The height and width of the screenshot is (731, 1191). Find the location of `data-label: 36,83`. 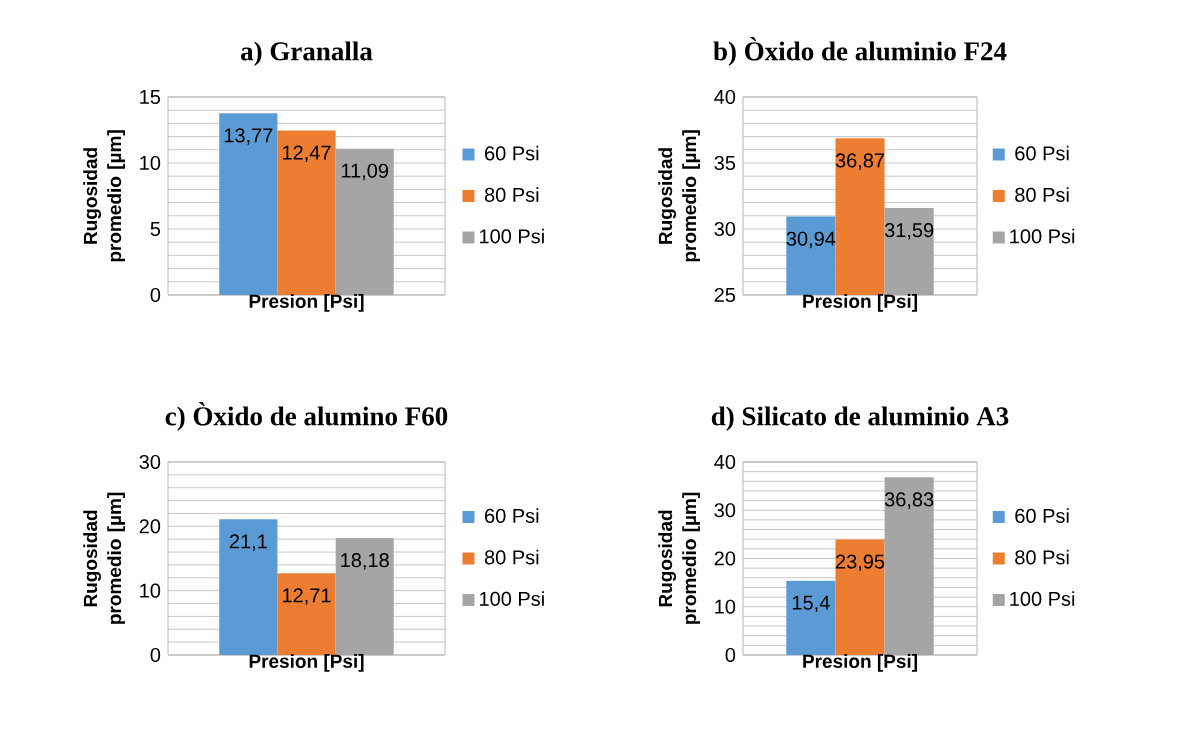

data-label: 36,83 is located at coordinates (909, 500).